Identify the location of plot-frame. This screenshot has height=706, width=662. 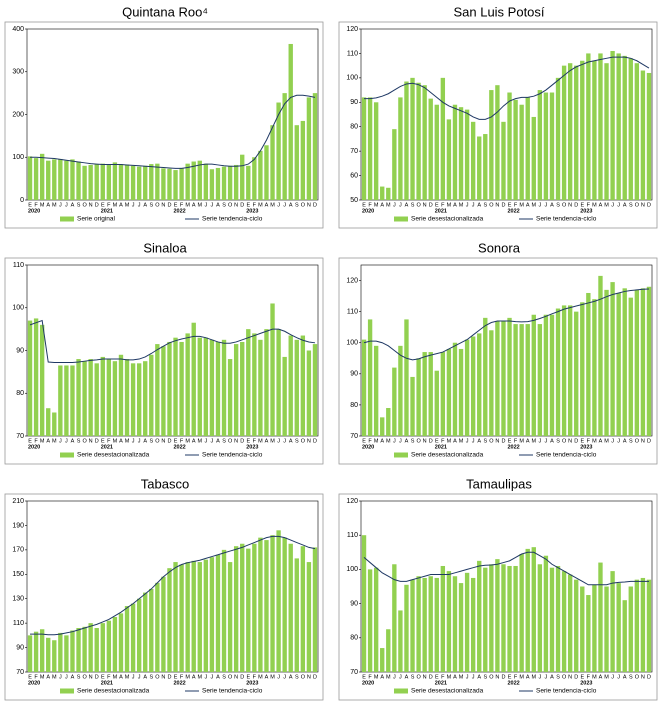
(506, 350).